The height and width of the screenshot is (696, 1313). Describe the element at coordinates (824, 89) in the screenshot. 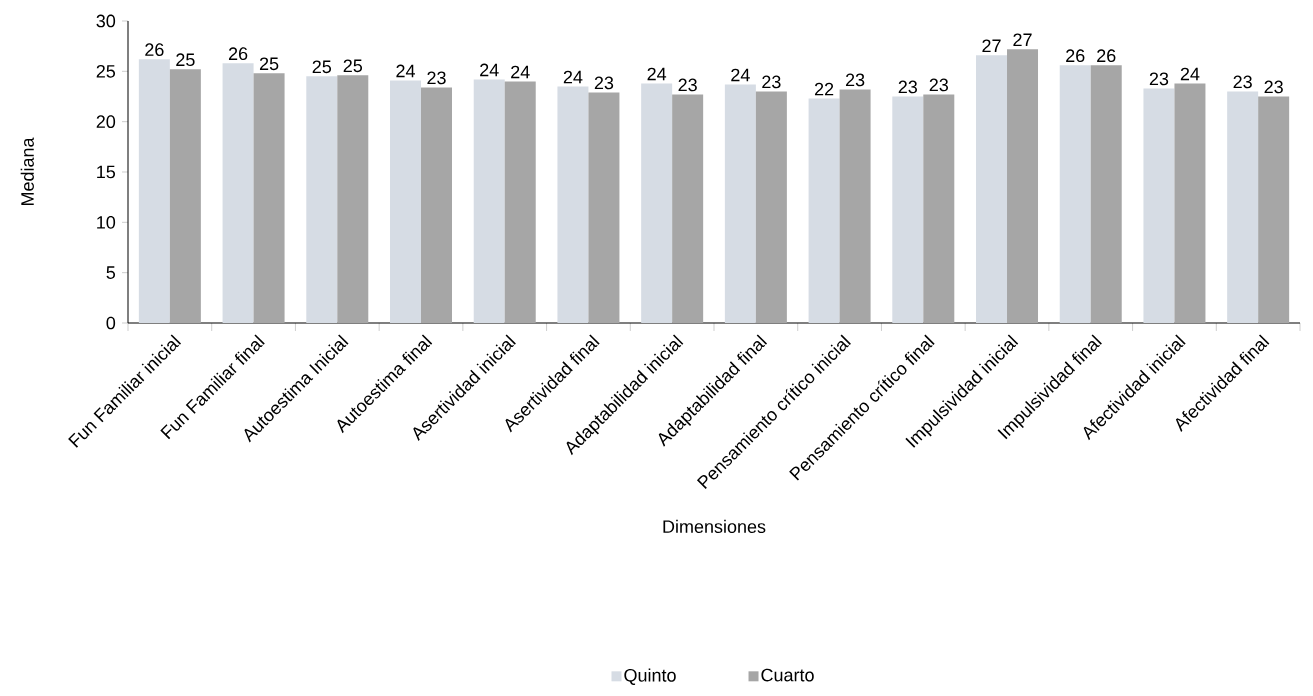

I see `data-label: 22` at that location.